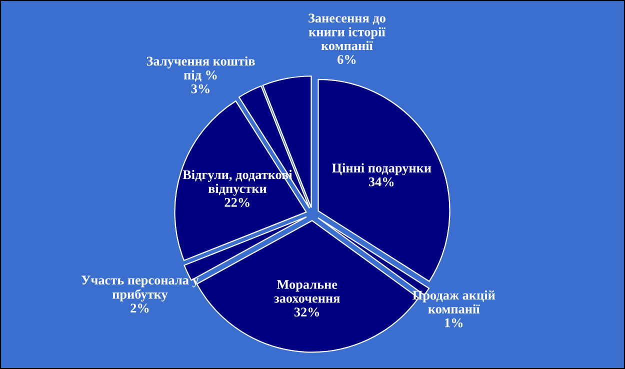  I want to click on data-label: 6%, so click(347, 59).